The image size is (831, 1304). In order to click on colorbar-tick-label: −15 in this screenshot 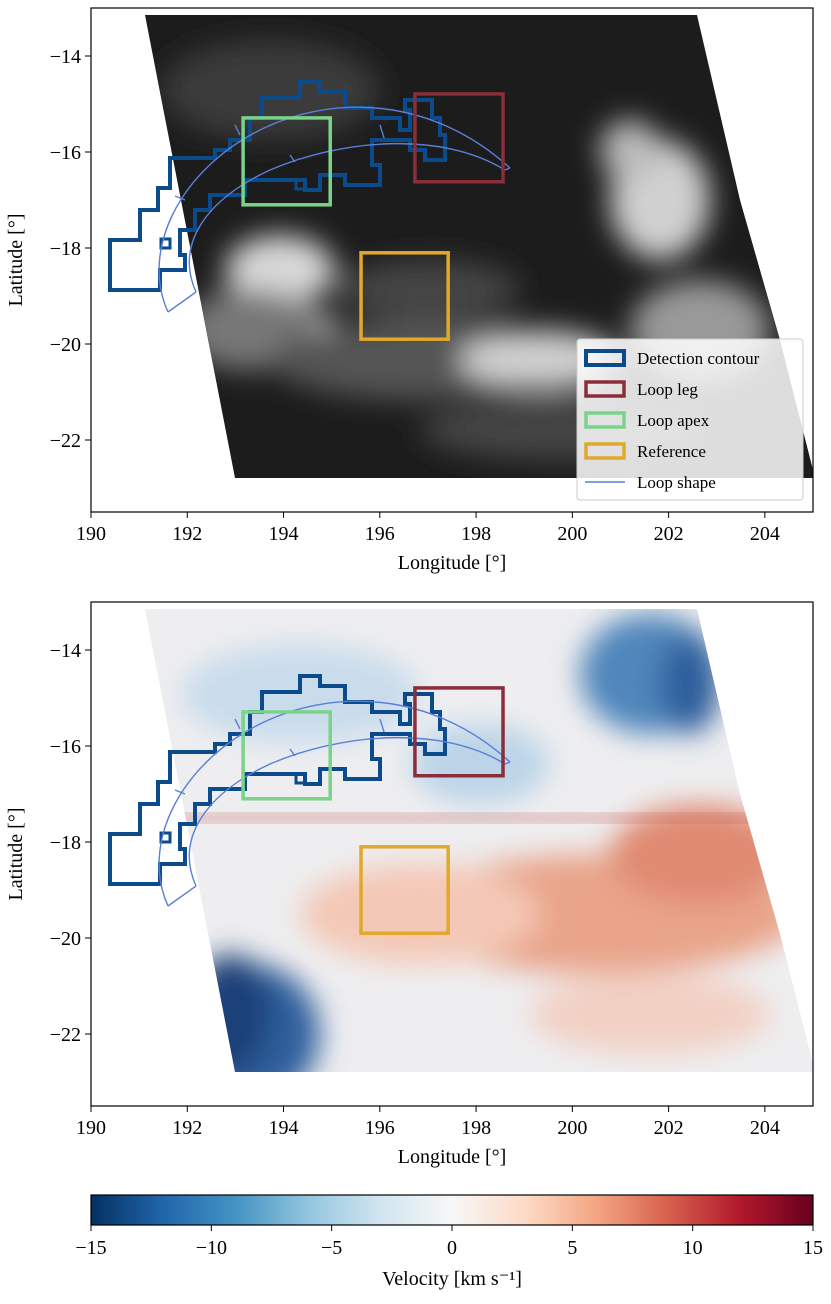, I will do `click(90, 1248)`.